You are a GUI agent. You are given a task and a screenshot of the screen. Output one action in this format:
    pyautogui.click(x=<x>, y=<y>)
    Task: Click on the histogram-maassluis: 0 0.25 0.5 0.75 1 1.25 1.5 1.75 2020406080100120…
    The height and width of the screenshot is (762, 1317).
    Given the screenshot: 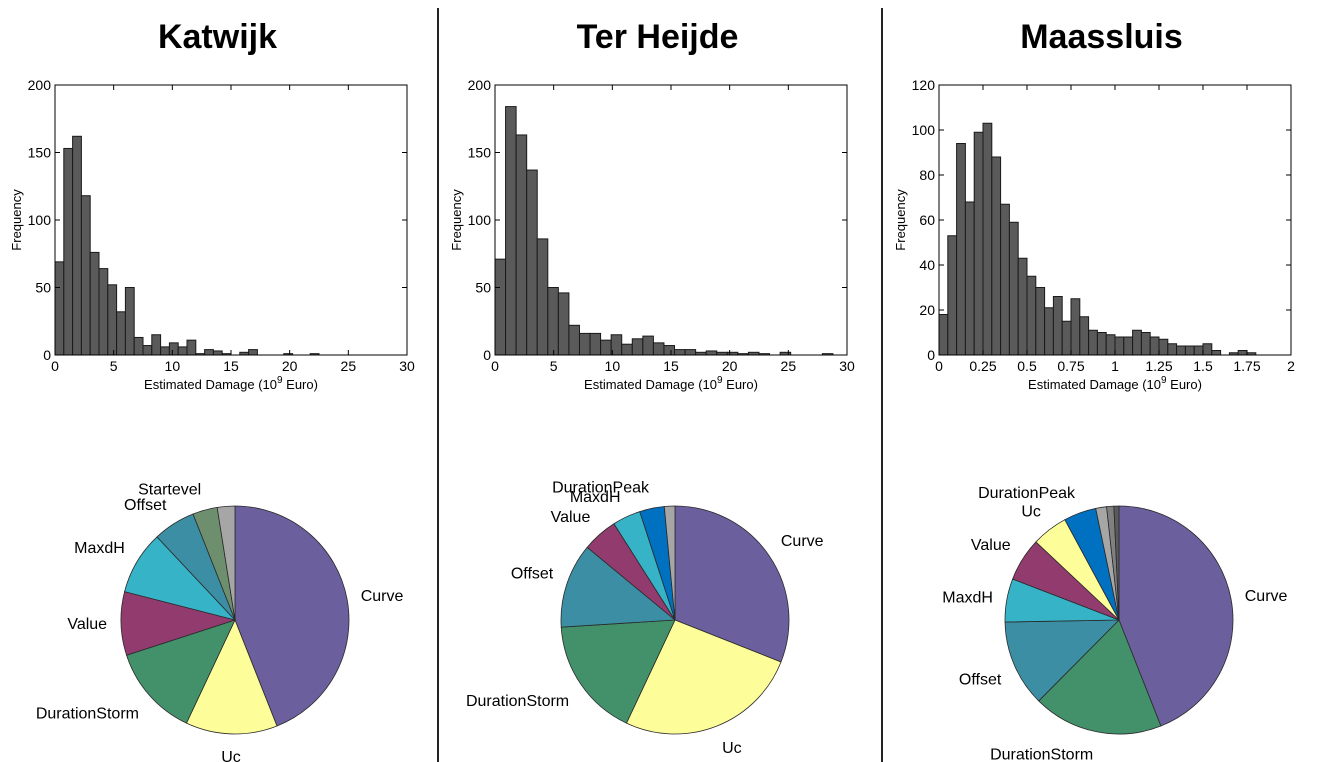 What is the action you would take?
    pyautogui.click(x=1094, y=234)
    